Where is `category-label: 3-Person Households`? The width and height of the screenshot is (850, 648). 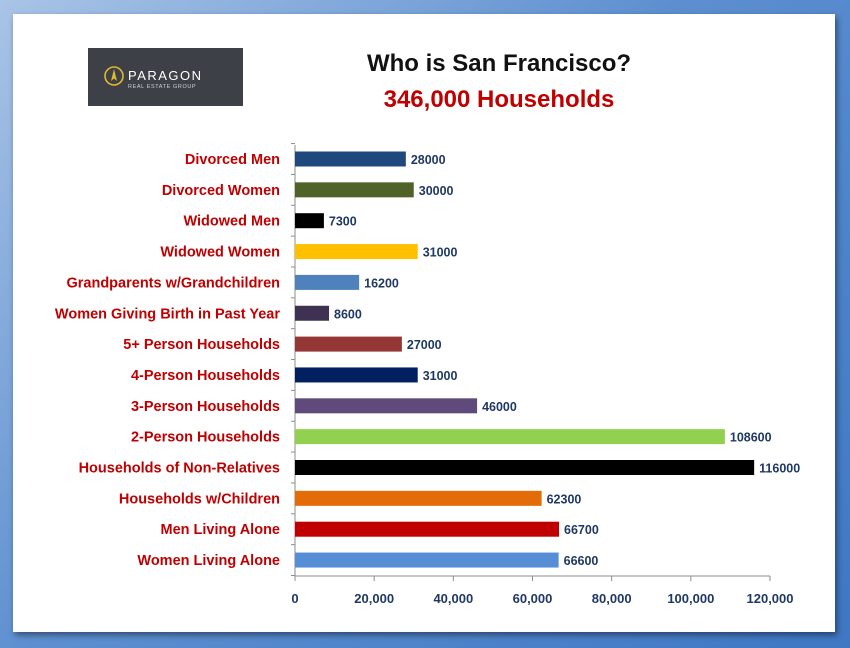
category-label: 3-Person Households is located at coordinates (205, 407).